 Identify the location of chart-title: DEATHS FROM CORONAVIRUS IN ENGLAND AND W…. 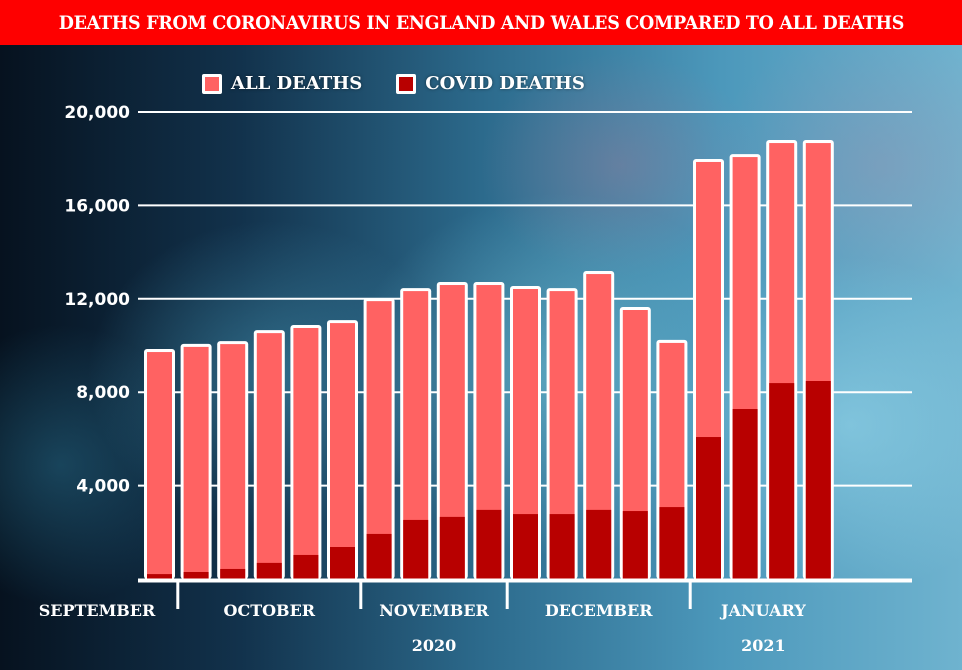
(481, 22).